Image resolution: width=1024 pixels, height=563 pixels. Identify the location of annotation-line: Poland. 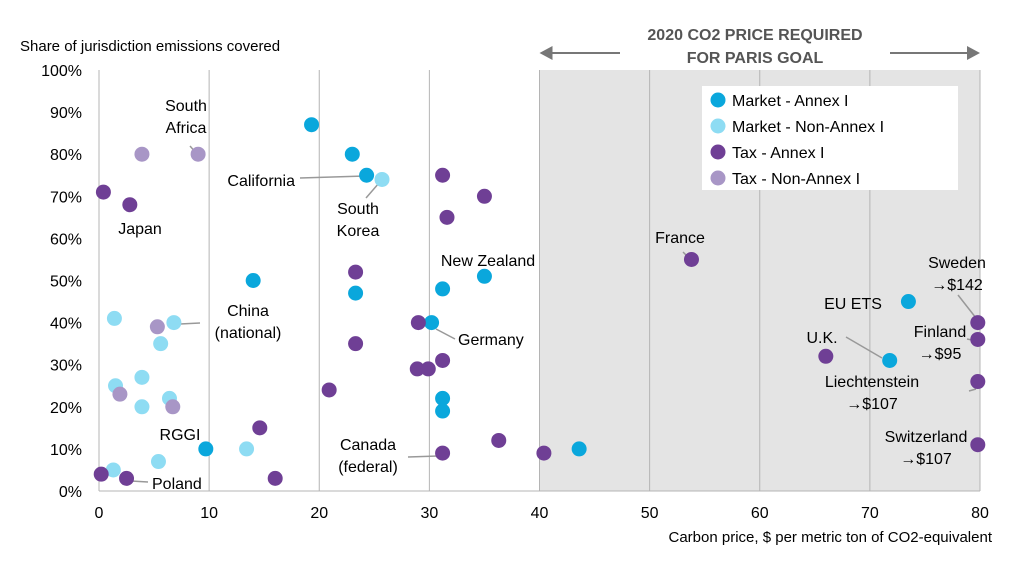
(177, 484).